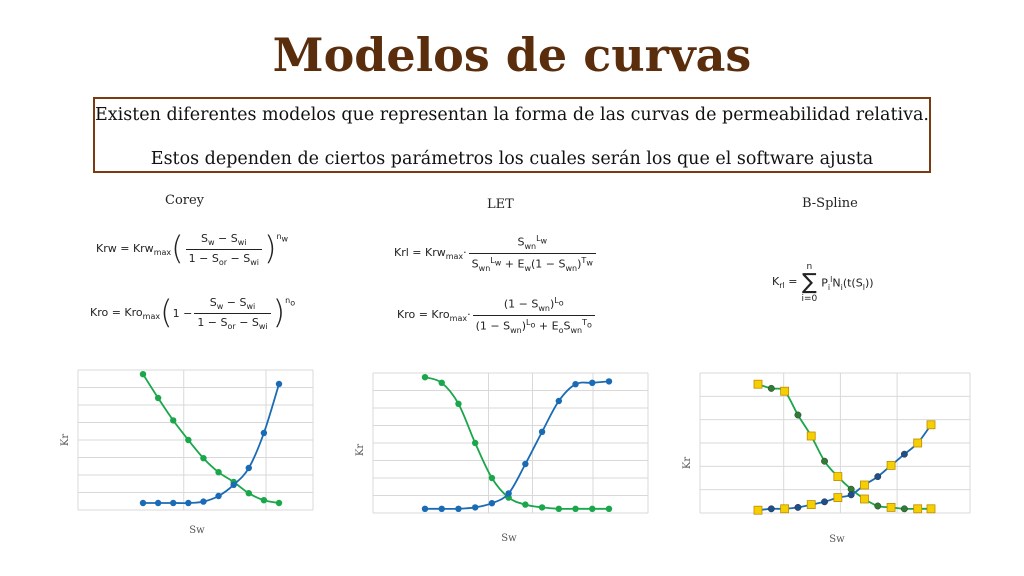 The height and width of the screenshot is (576, 1024). What do you see at coordinates (830, 203) in the screenshot?
I see `model-label-bspline: B-Spline` at bounding box center [830, 203].